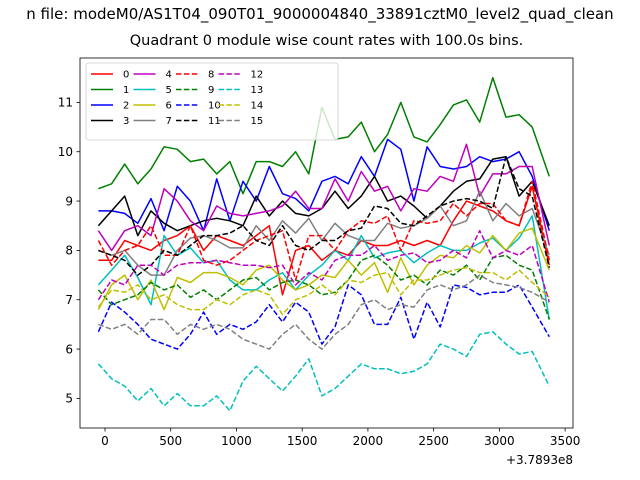 The height and width of the screenshot is (480, 640). Describe the element at coordinates (105, 441) in the screenshot. I see `x-tick-label: 0` at that location.